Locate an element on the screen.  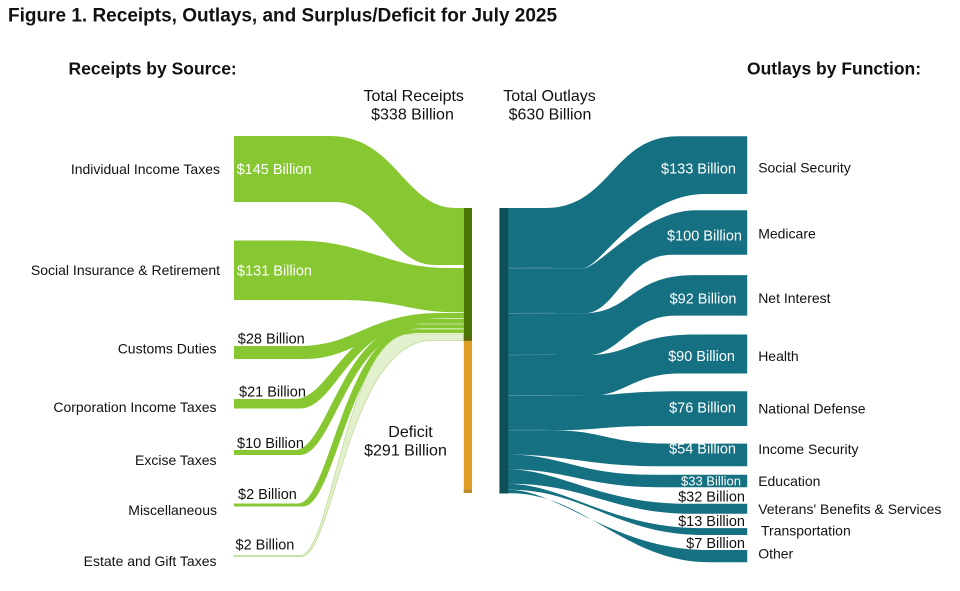
svg-text: Receipts by Source: is located at coordinates (153, 69).